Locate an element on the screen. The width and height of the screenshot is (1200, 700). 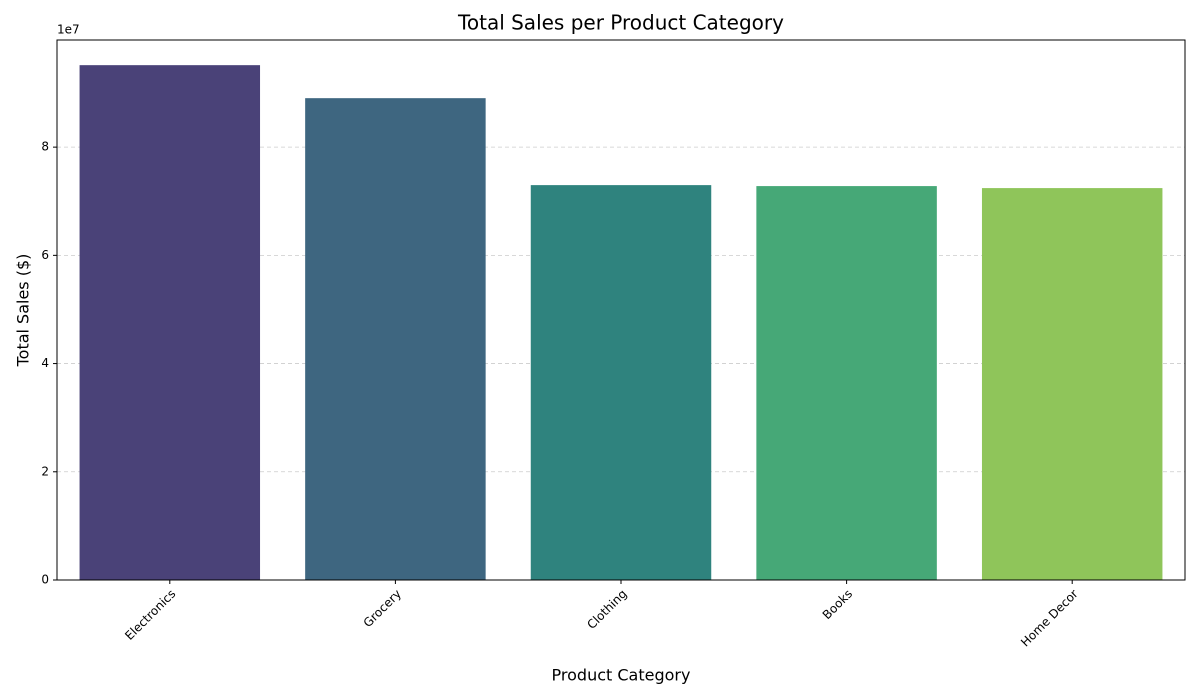
x-axis-label: Product Category is located at coordinates (621, 675).